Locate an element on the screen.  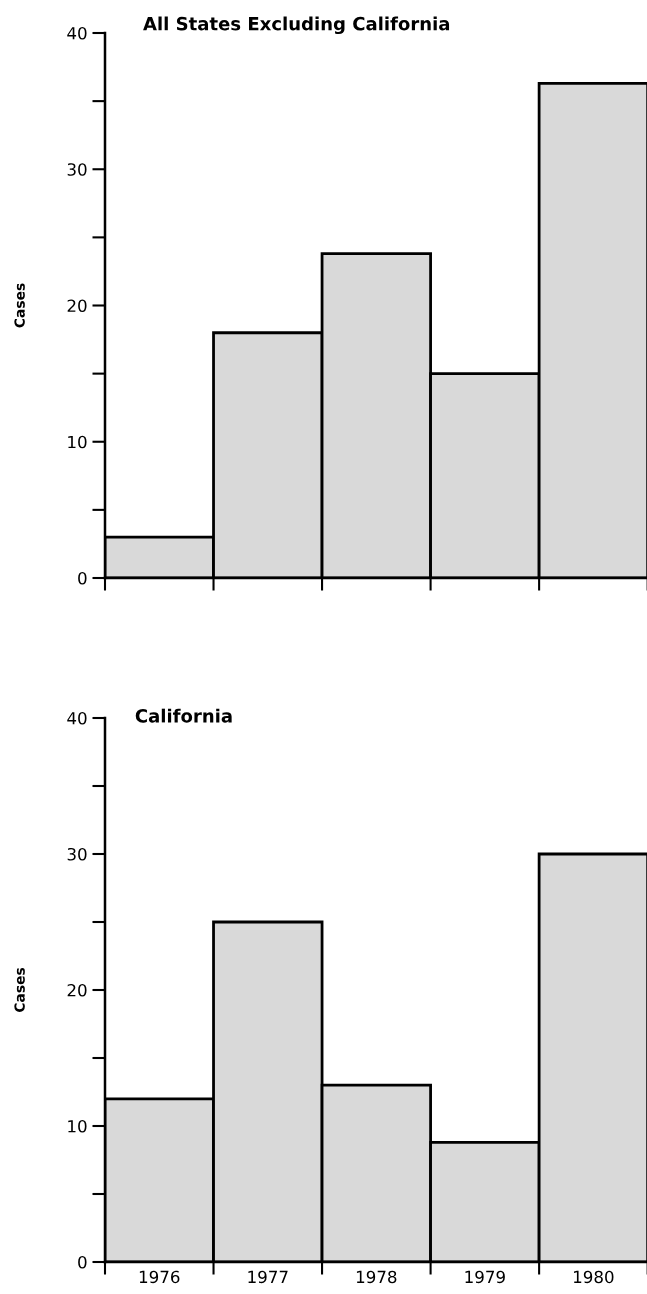
x-tick-label: 1976 is located at coordinates (159, 1277).